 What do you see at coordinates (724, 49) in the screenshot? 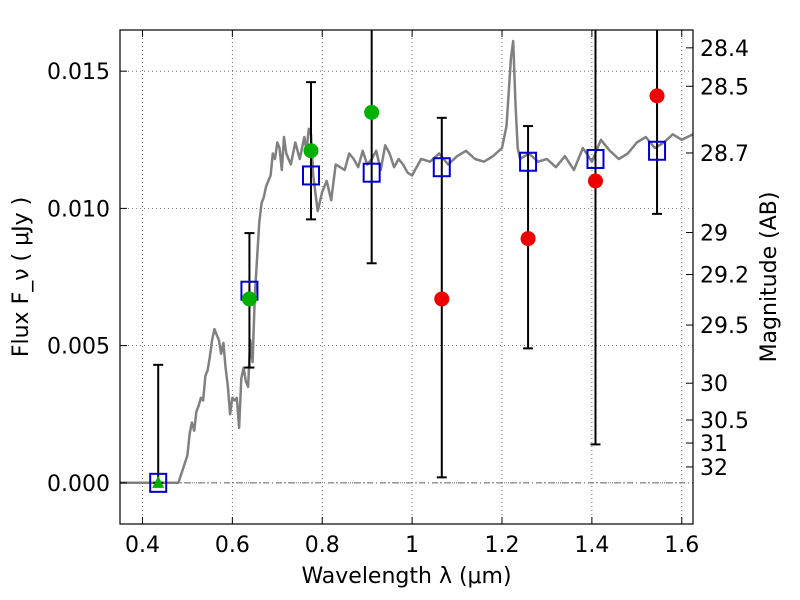
I see `magnitude-tick-label: 28.4` at bounding box center [724, 49].